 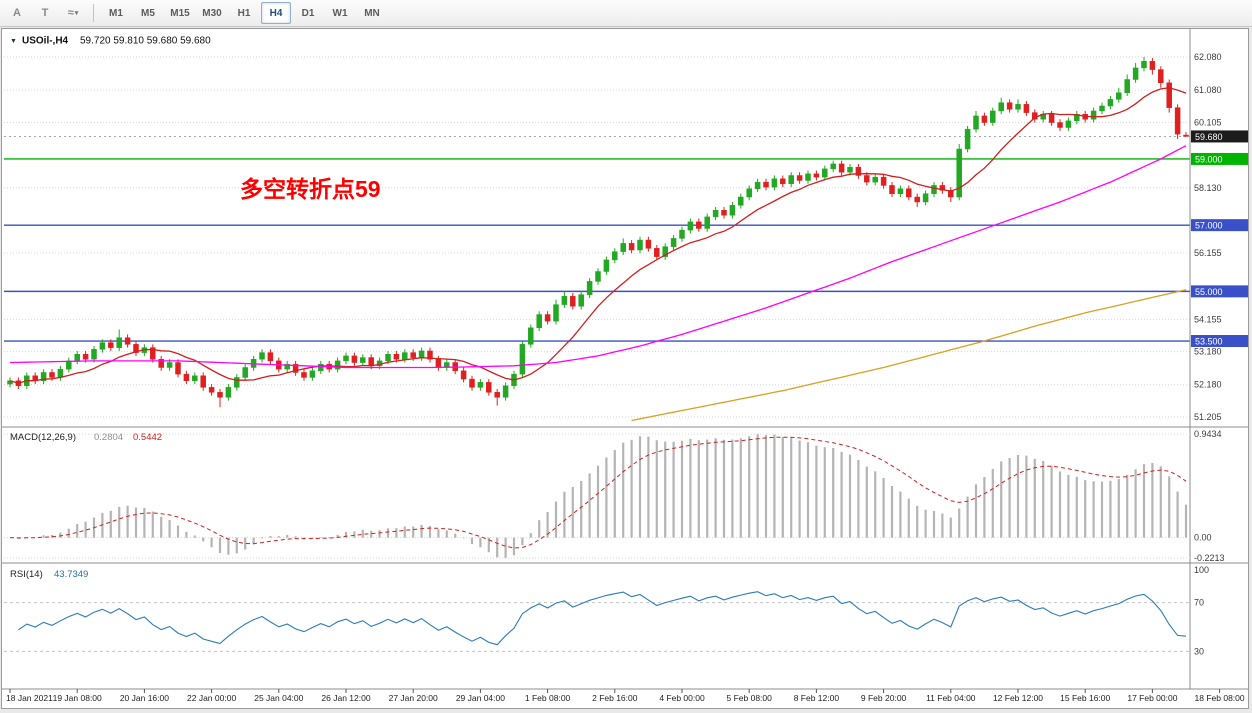 I want to click on time-axis-label: 1 Feb 08:00, so click(x=548, y=698).